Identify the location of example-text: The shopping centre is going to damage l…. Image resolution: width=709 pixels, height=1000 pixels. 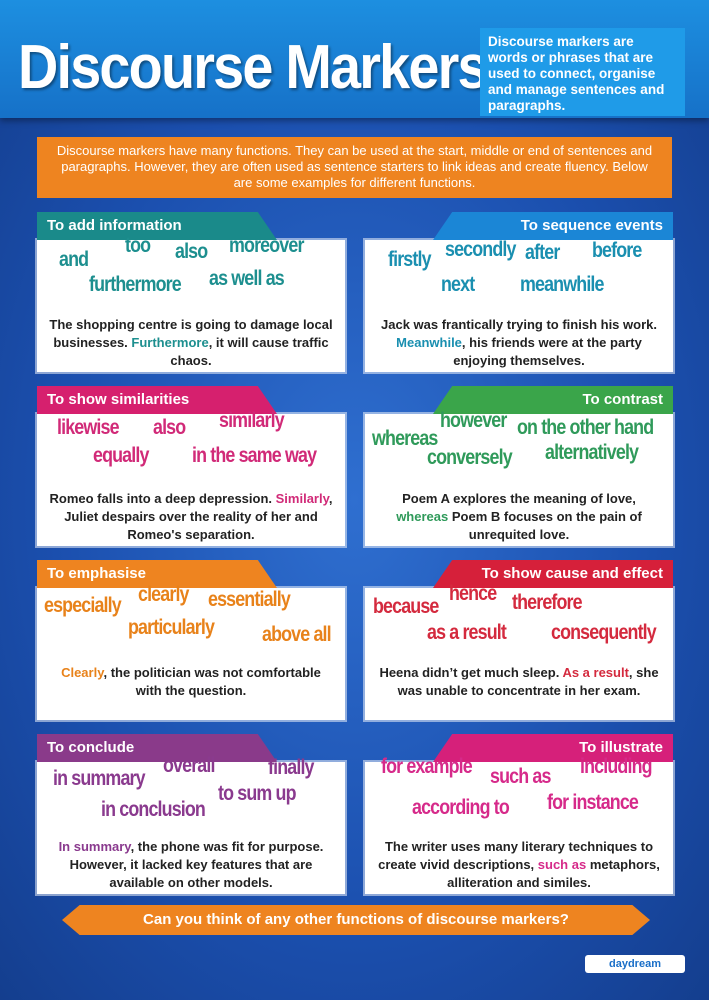
(191, 333).